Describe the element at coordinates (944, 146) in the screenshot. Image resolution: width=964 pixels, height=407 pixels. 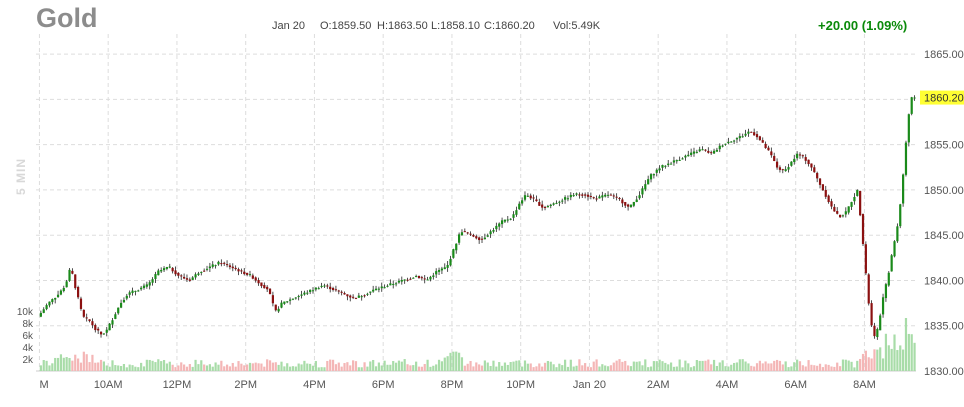
I see `price-tick-label: 1855.00` at that location.